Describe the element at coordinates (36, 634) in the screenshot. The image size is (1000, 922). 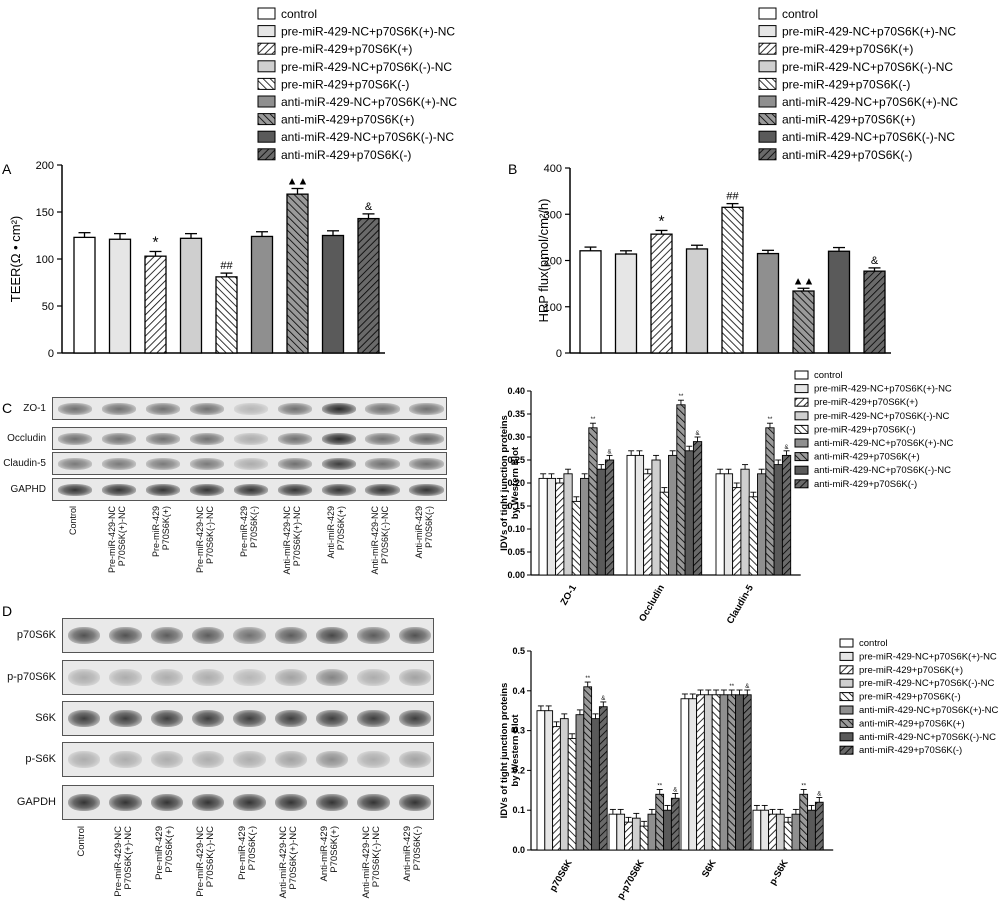
I see `blot-d-row-label-0: p70S6K` at that location.